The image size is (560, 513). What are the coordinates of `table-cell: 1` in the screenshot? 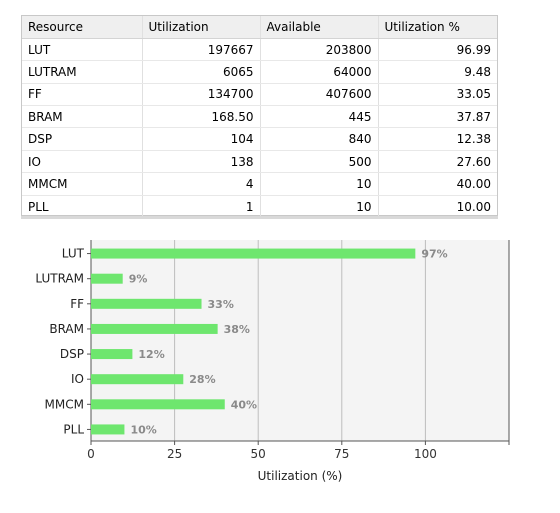 It's located at (201, 206).